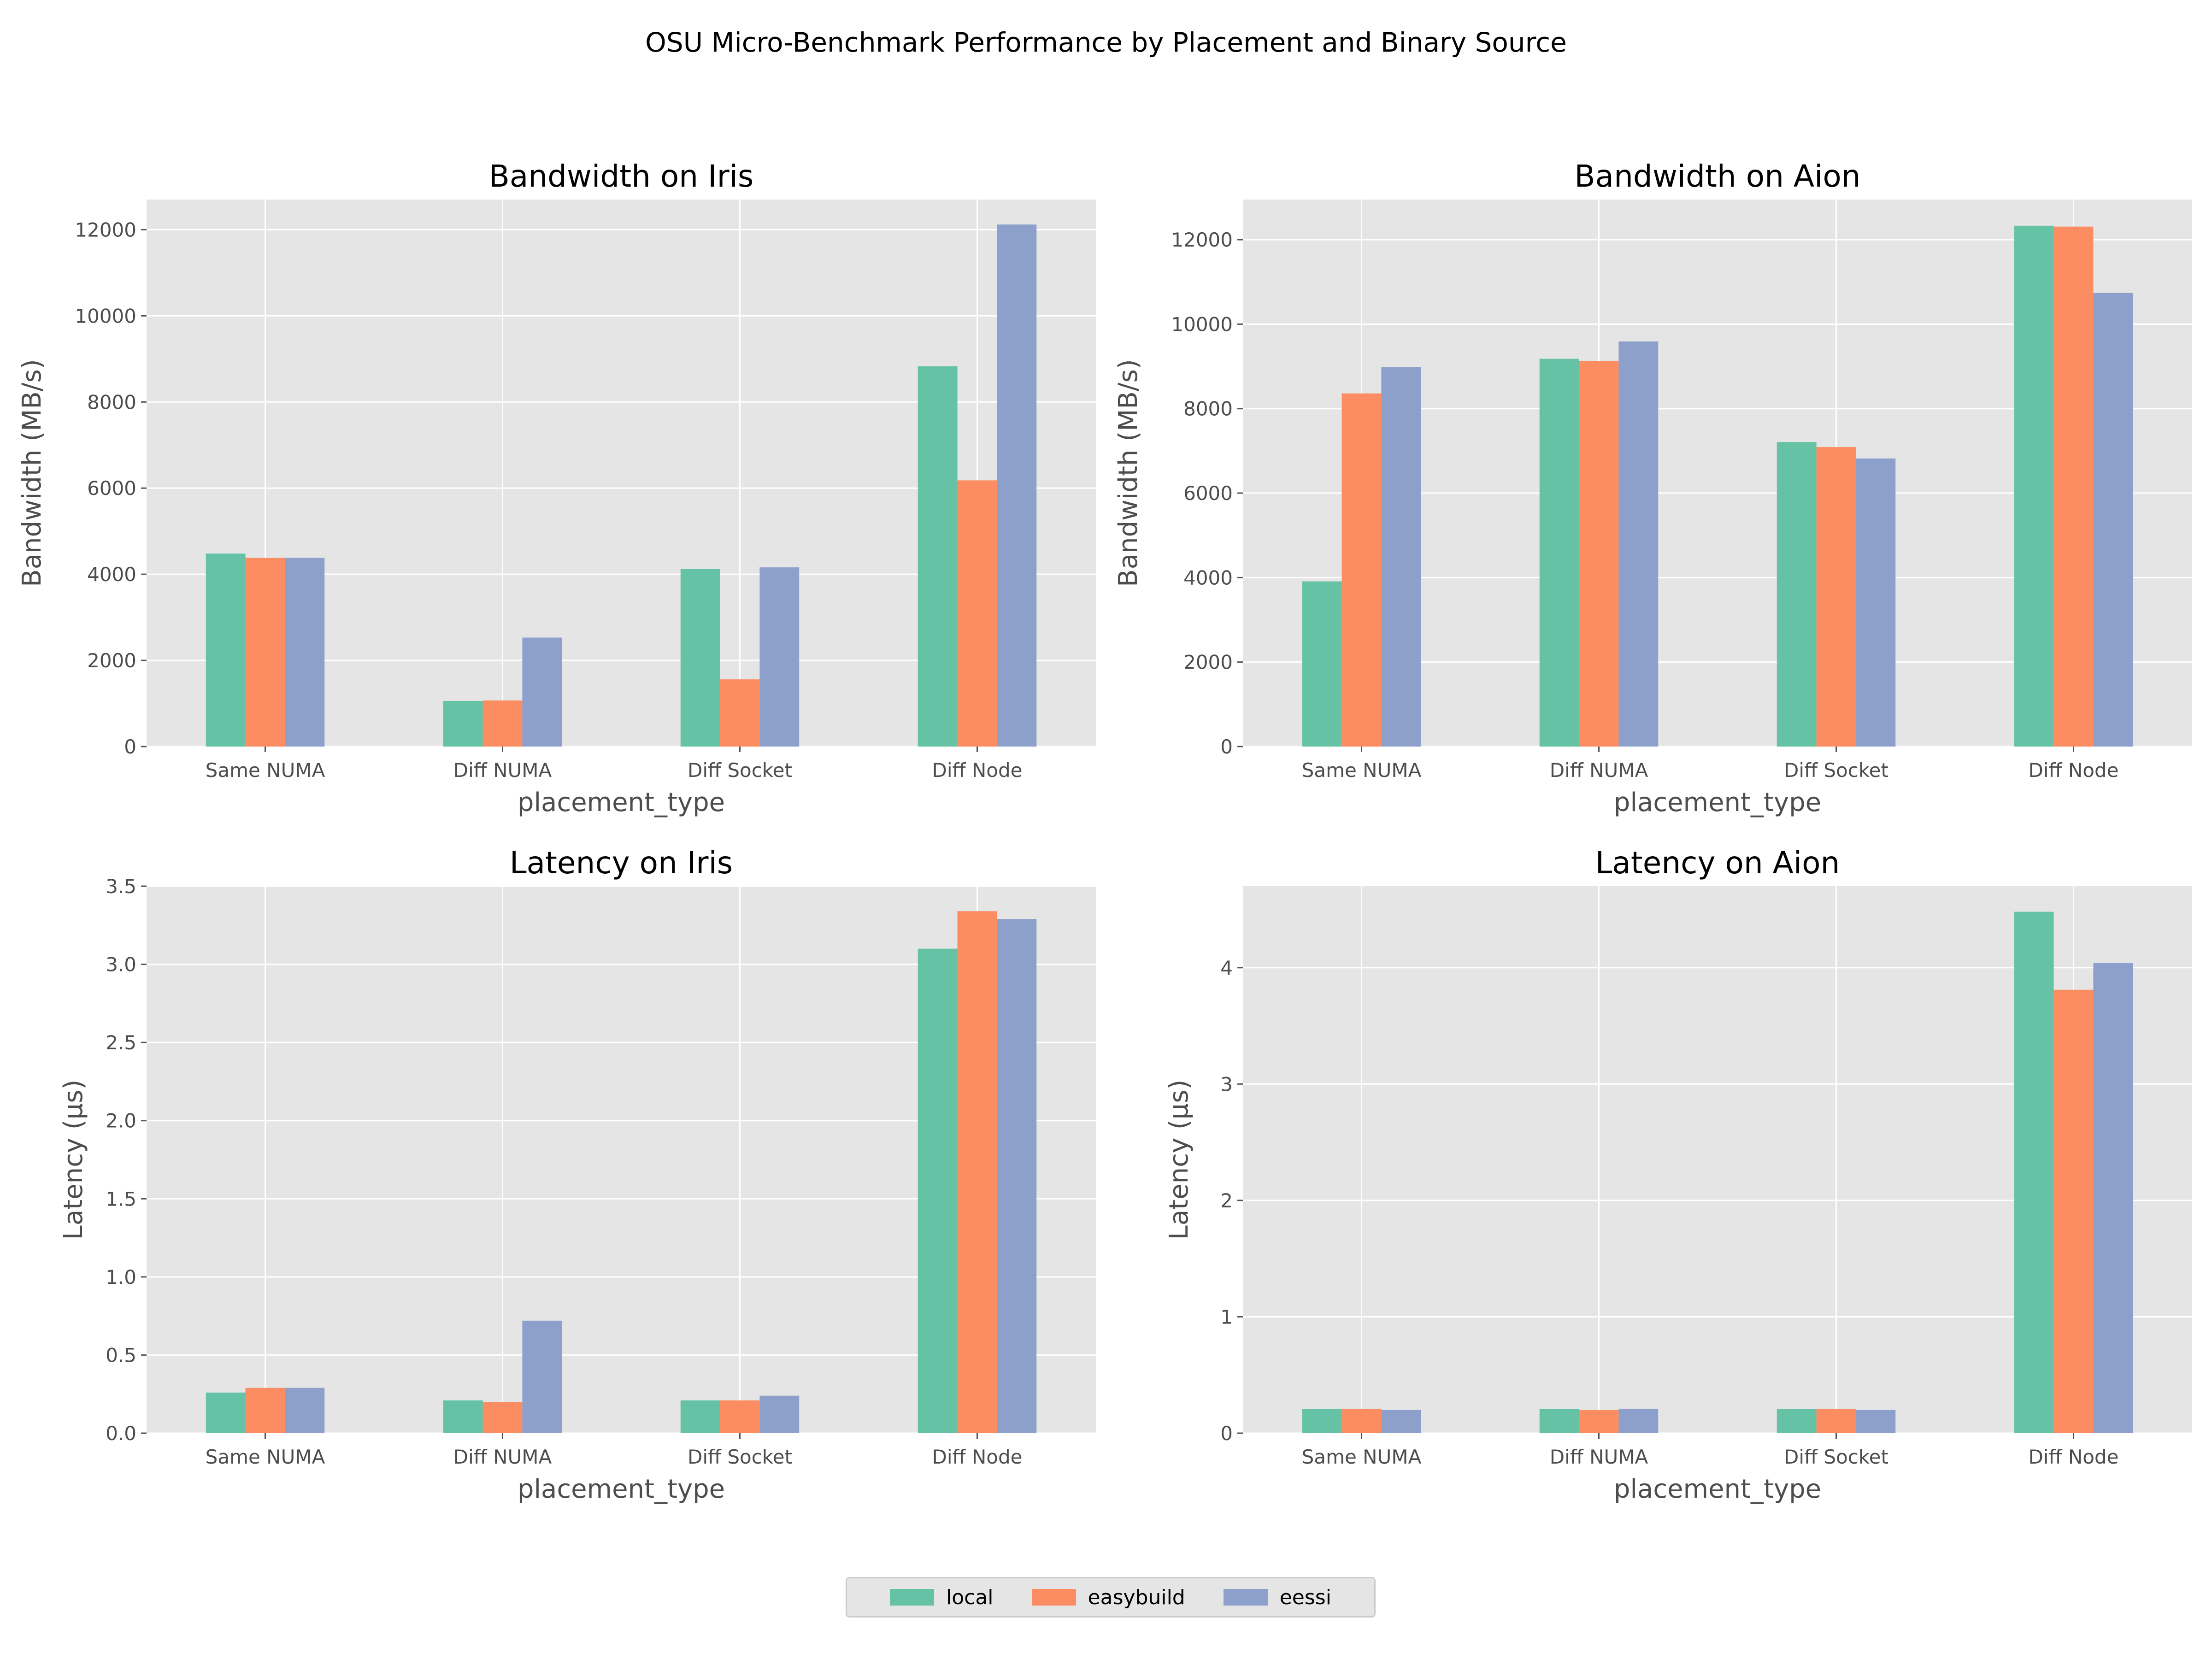 The image size is (2212, 1659). Describe the element at coordinates (977, 770) in the screenshot. I see `chart1-xtick-label: Diff Node` at that location.